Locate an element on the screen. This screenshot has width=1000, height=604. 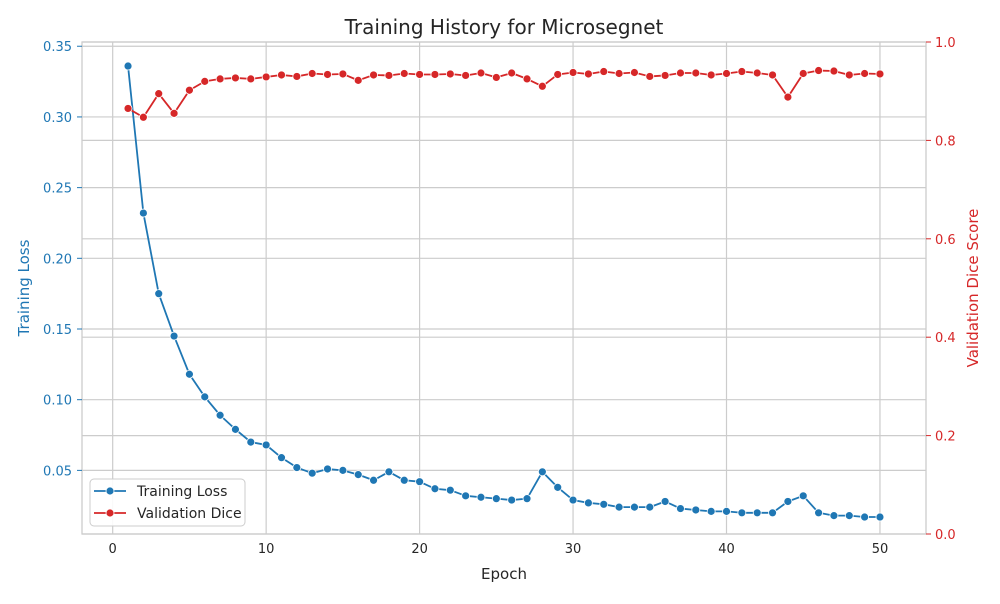
y-left-tick-label: 0.30 is located at coordinates (57, 118).